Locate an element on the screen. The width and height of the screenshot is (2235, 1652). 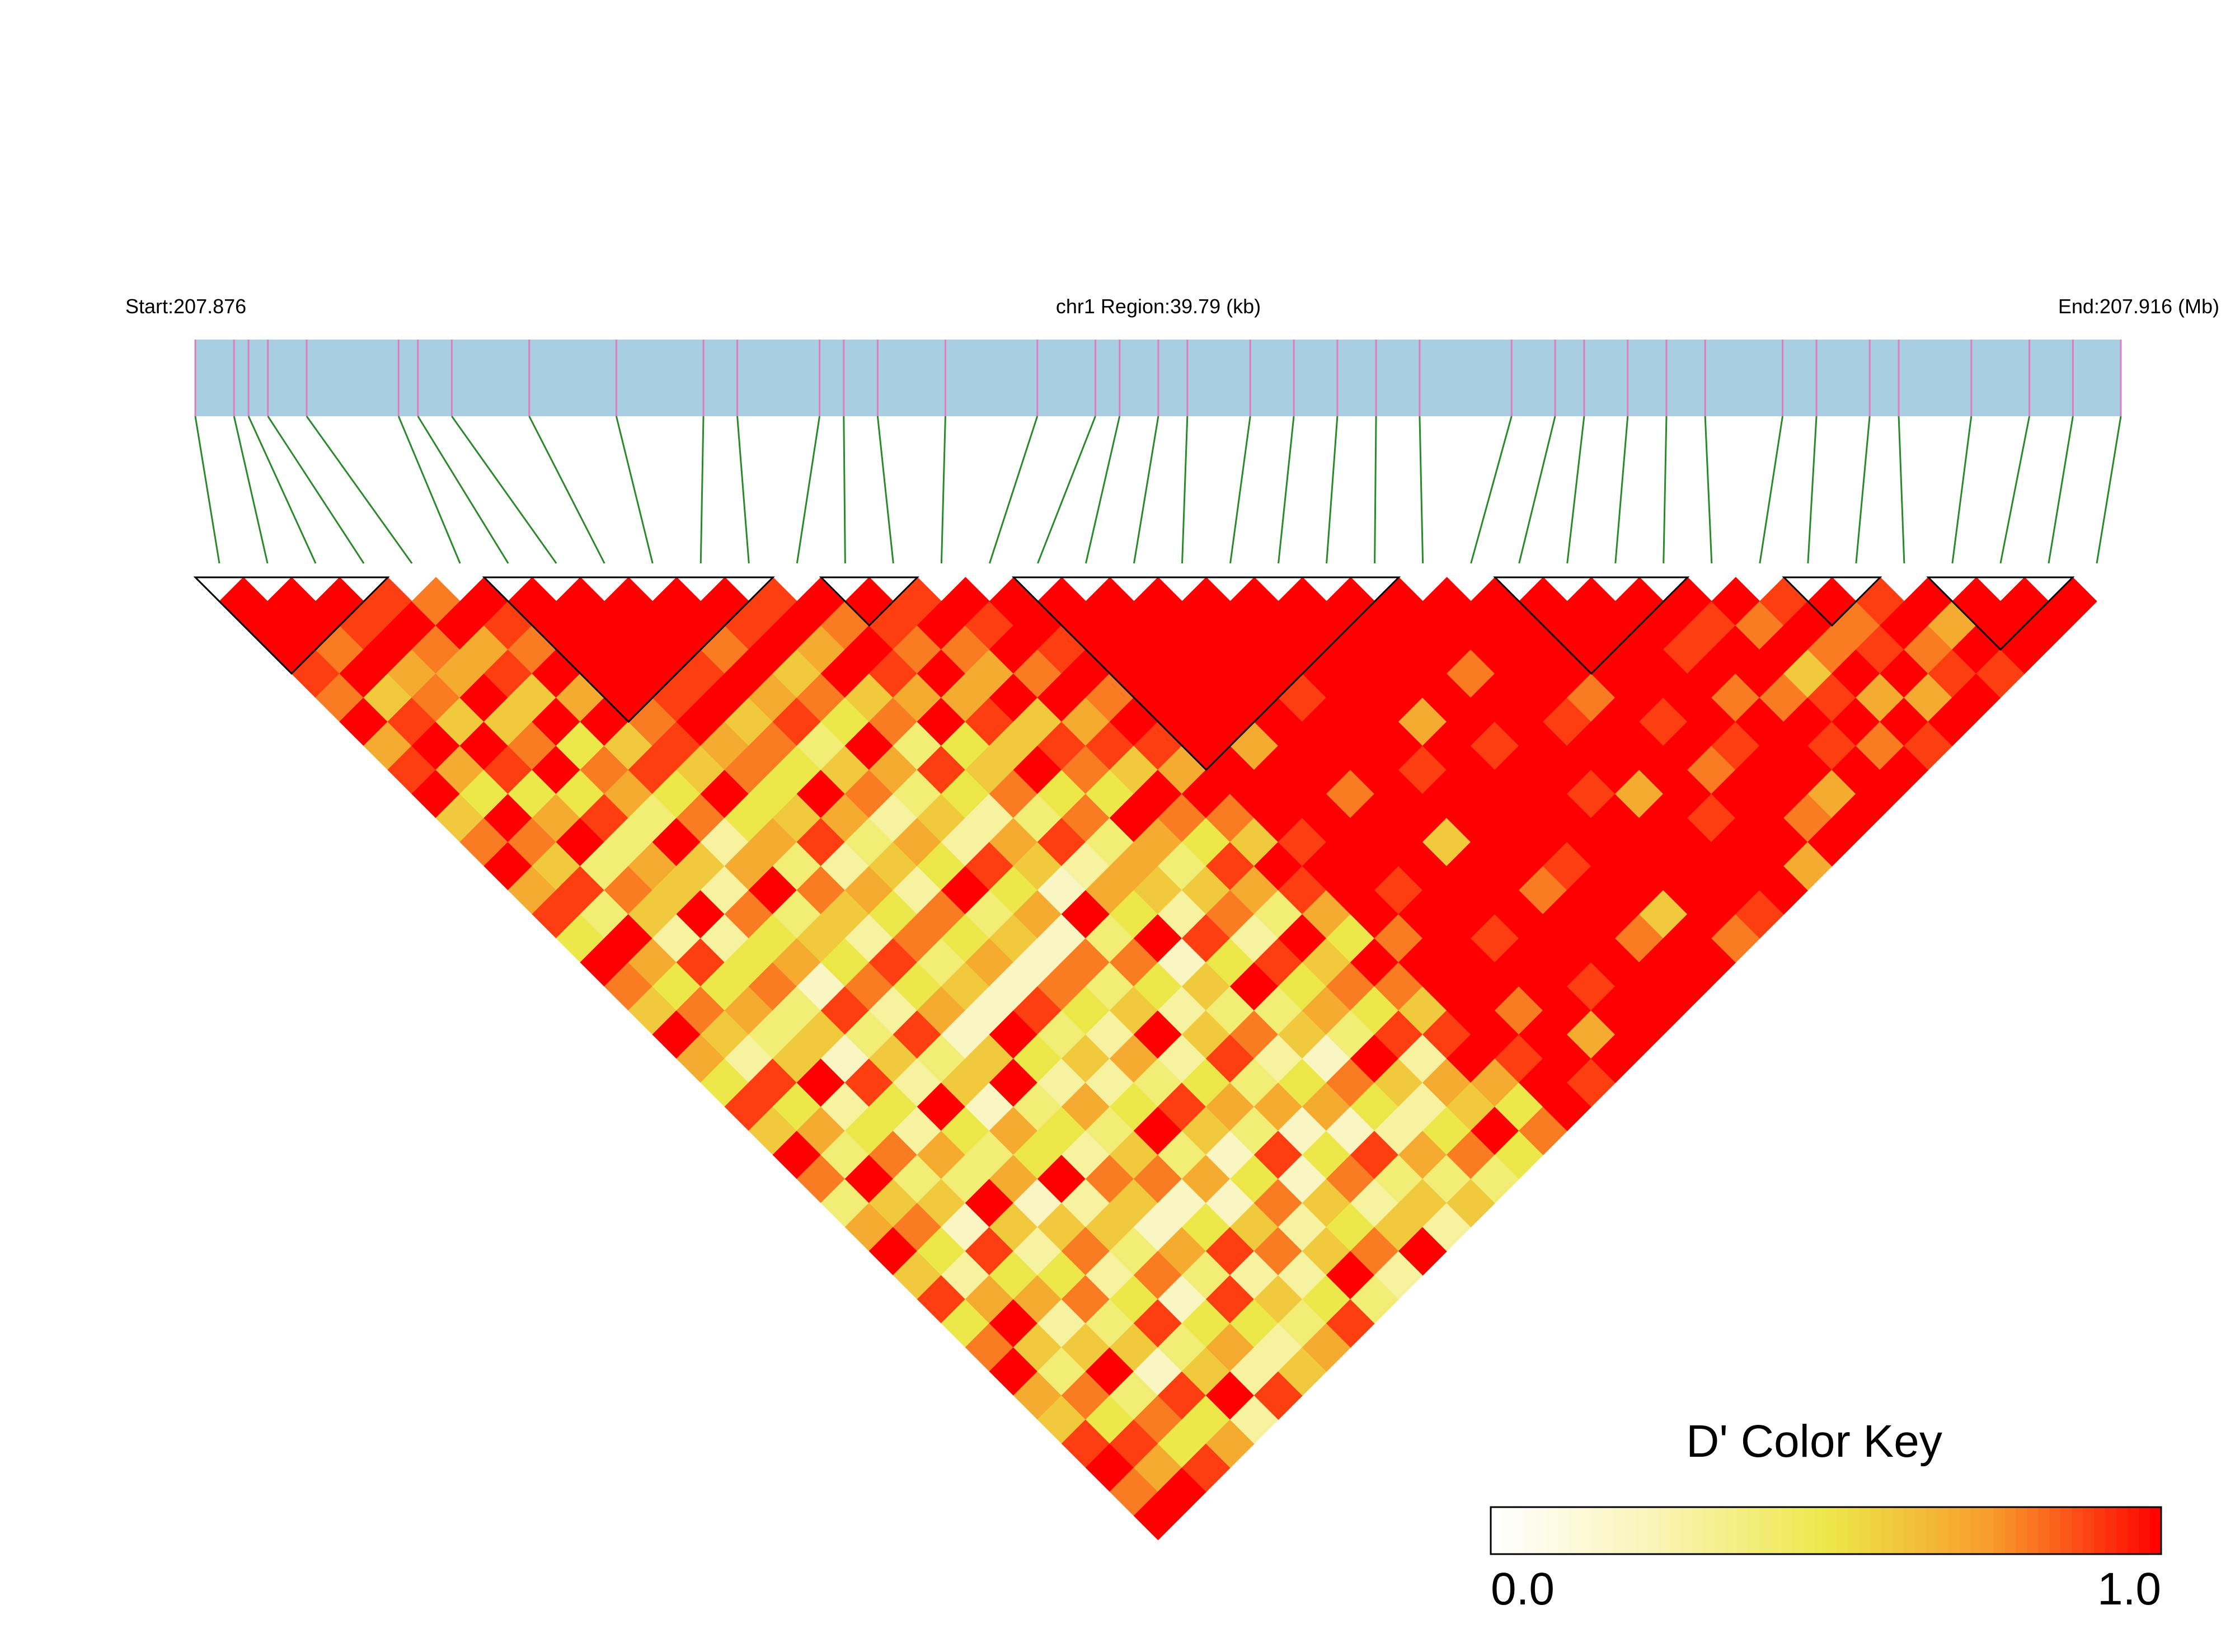
region-label: chr1 Region:39.79 (kb) is located at coordinates (1158, 306).